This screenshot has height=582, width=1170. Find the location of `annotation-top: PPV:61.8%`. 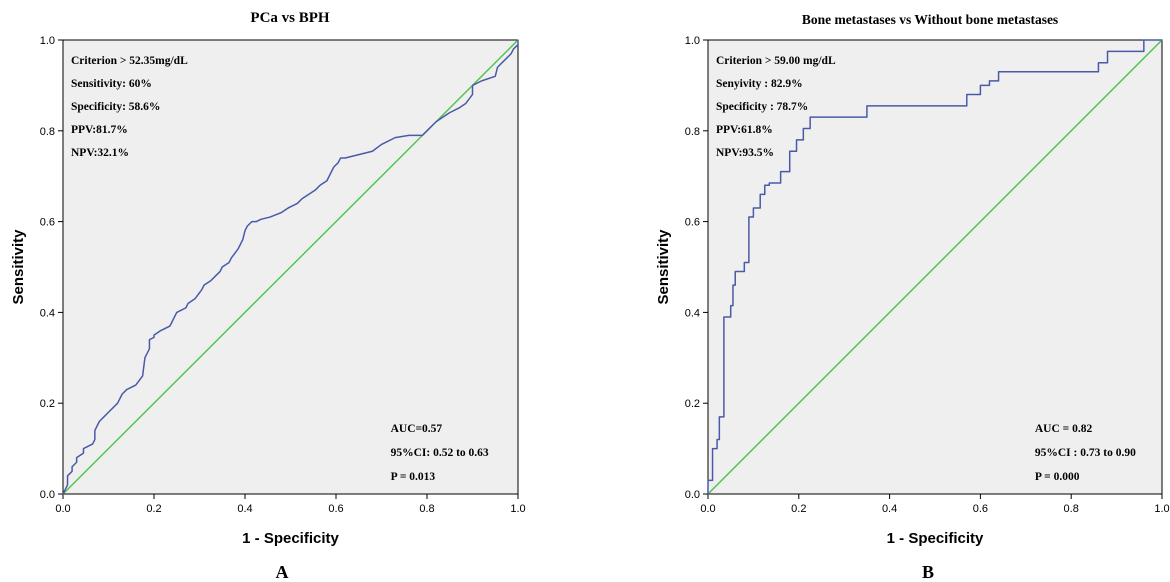

annotation-top: PPV:61.8% is located at coordinates (744, 130).